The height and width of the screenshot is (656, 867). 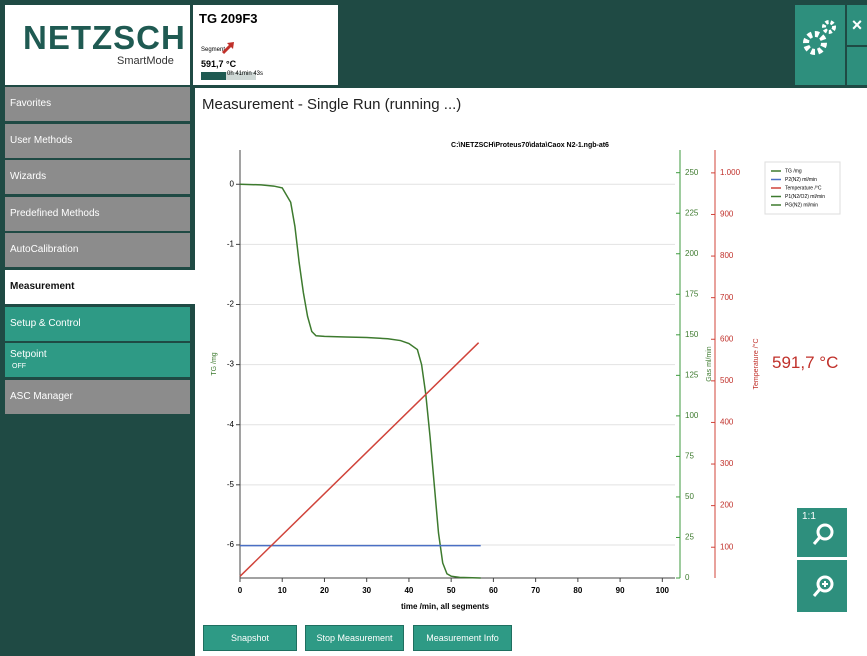 What do you see at coordinates (408, 590) in the screenshot?
I see `x-tick-label: 40` at bounding box center [408, 590].